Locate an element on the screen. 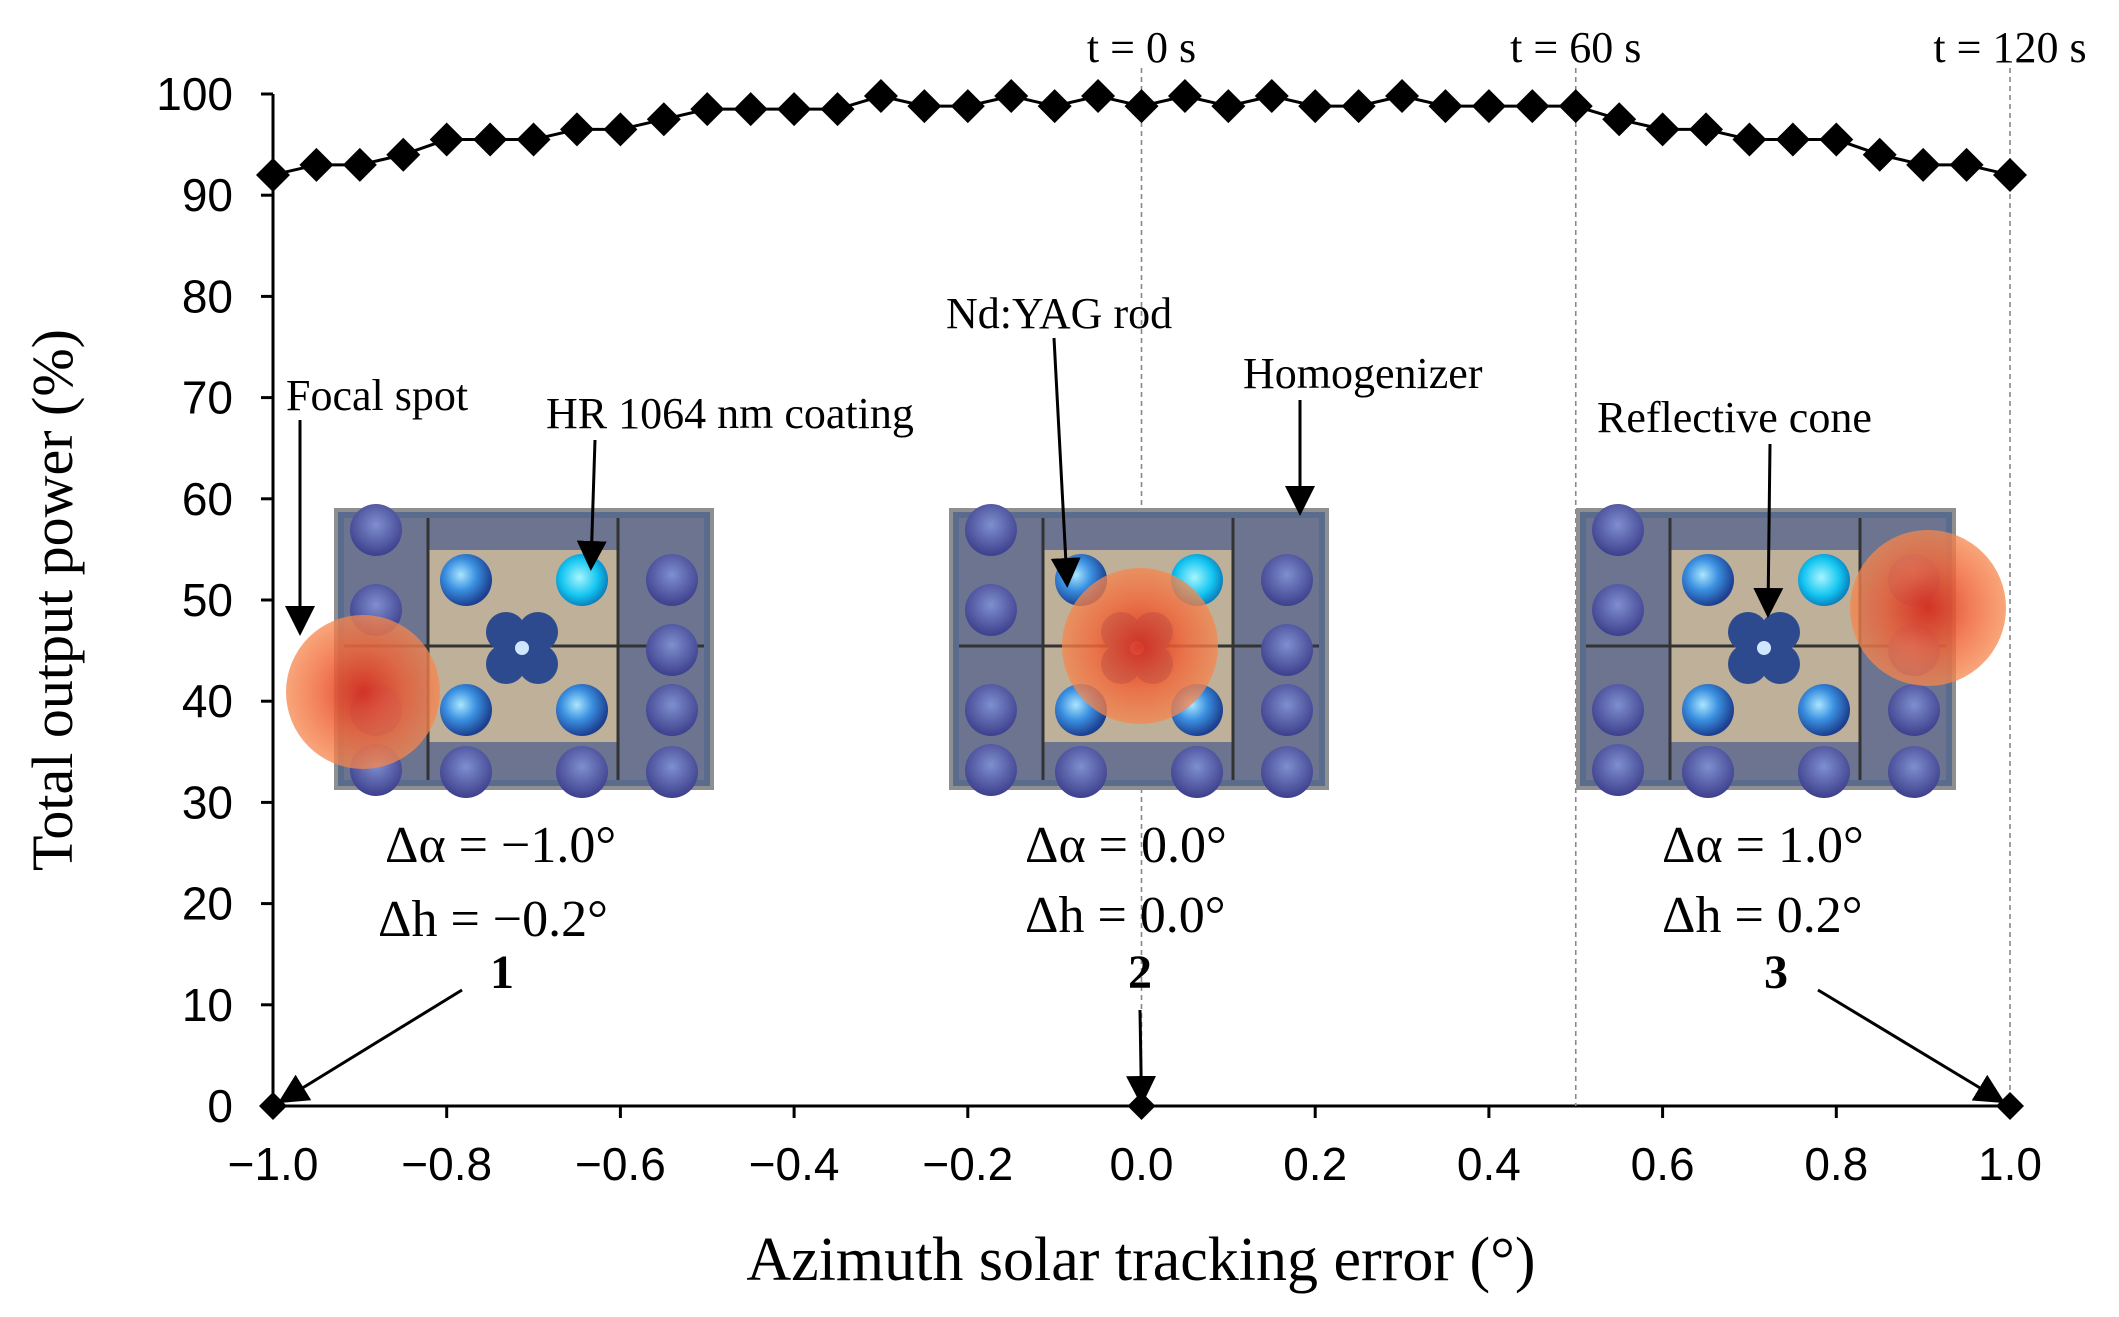 The width and height of the screenshot is (2119, 1317). inset-2-delta-alpha: Δα = 0.0° is located at coordinates (1126, 845).